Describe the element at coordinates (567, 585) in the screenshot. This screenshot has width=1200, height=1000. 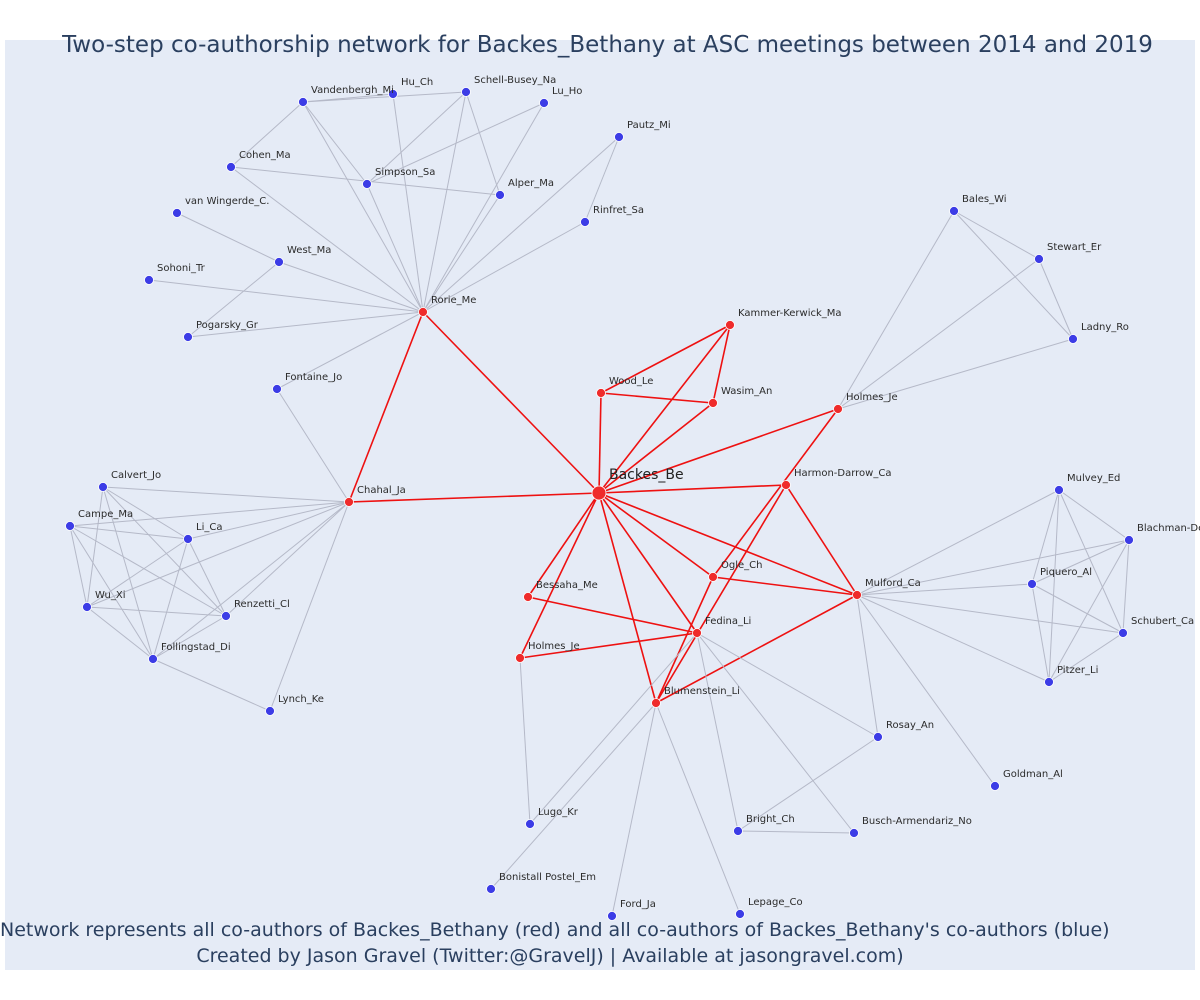
I see `node-label-bessaha-me: Bessaha_Me` at that location.